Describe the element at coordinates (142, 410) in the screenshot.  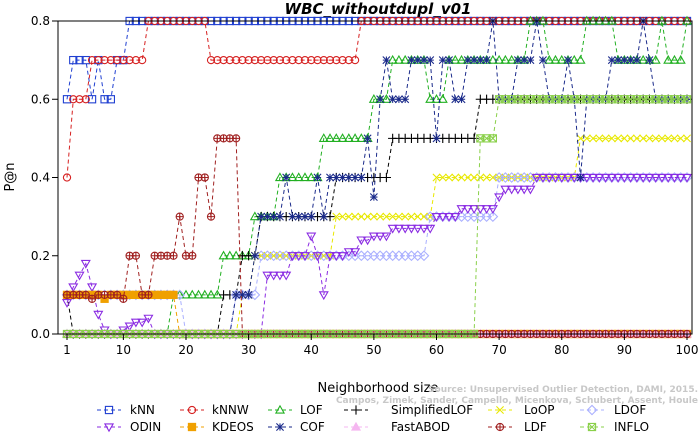
I see `legend-label: kNN` at that location.